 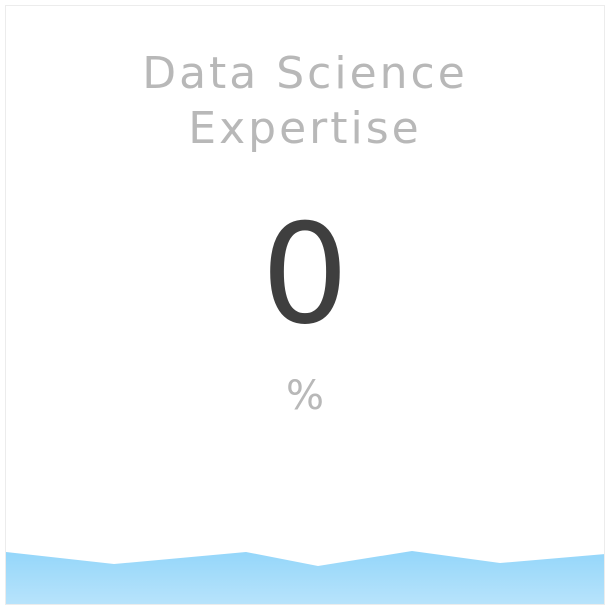 I want to click on wave-shape, so click(x=305, y=577).